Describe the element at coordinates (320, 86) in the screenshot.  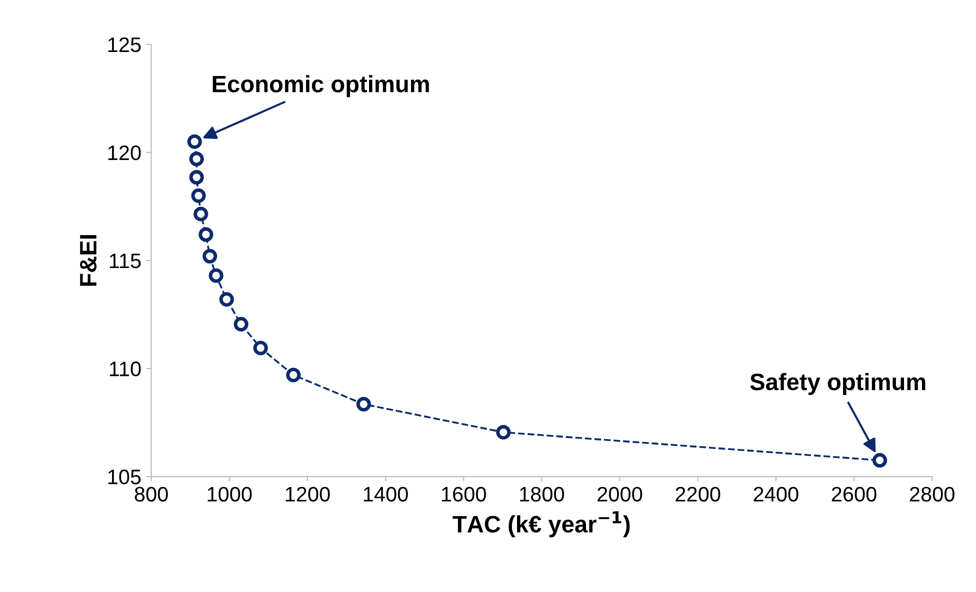
I see `annotation: Economic optimum` at that location.